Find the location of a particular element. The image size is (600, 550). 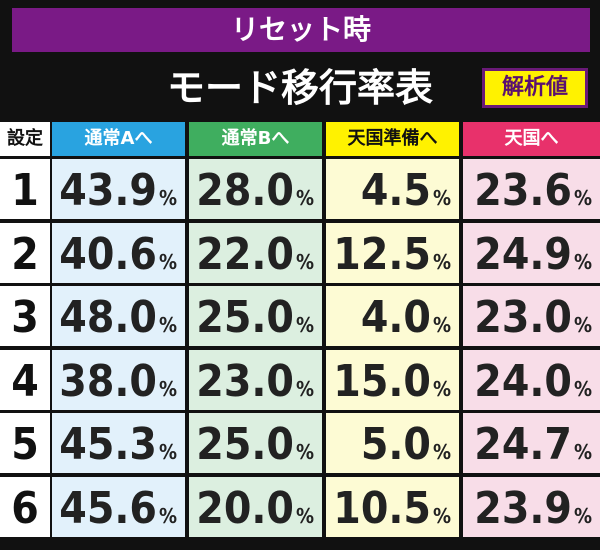

value-cell: 12.5% is located at coordinates (392, 252).